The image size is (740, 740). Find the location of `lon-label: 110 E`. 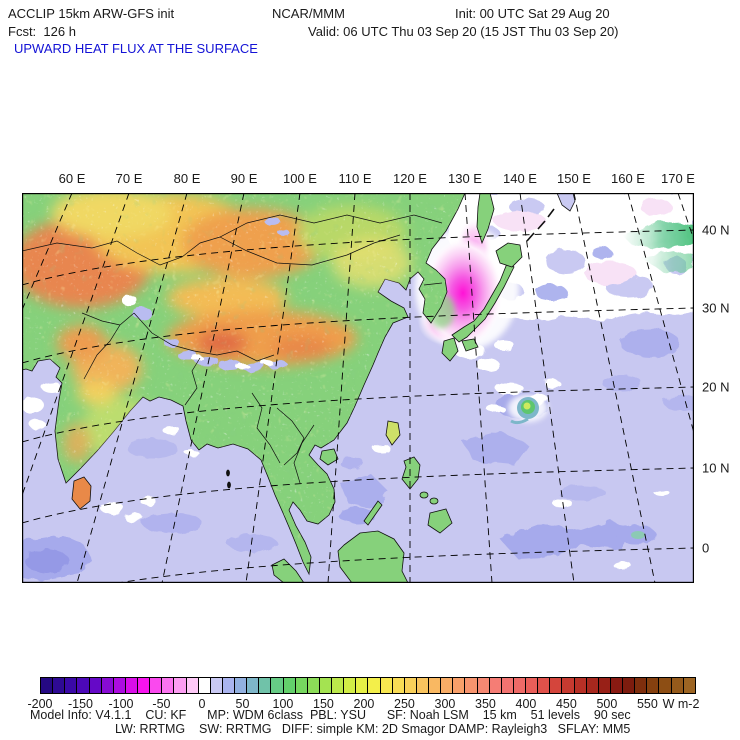

lon-label: 110 E is located at coordinates (355, 178).